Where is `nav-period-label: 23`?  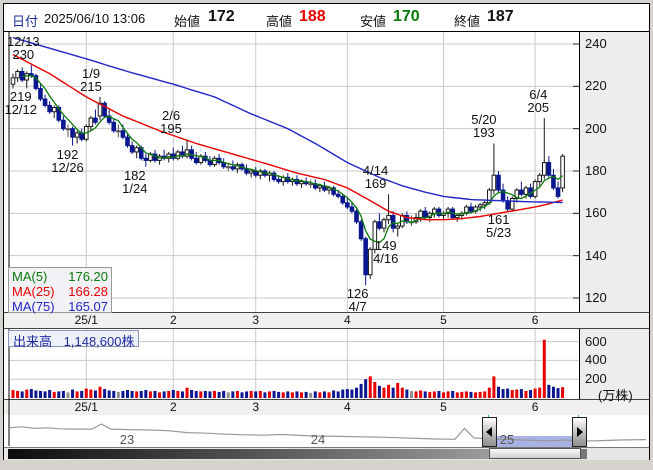 nav-period-label: 23 is located at coordinates (127, 439).